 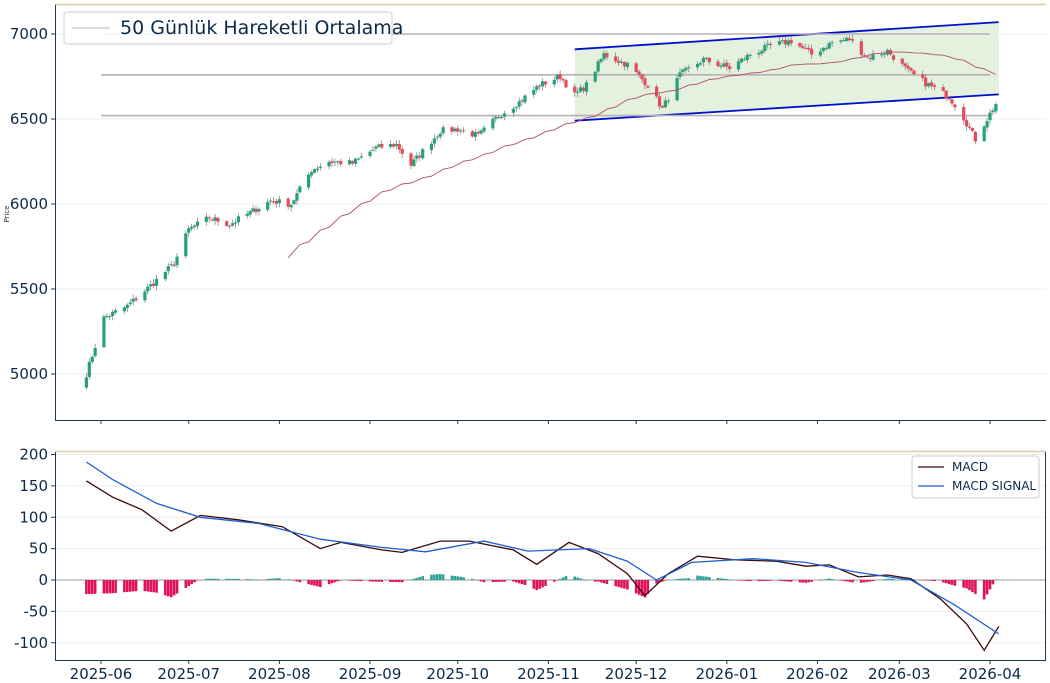 What do you see at coordinates (38, 549) in the screenshot?
I see `macd-y-tick-label: 50` at bounding box center [38, 549].